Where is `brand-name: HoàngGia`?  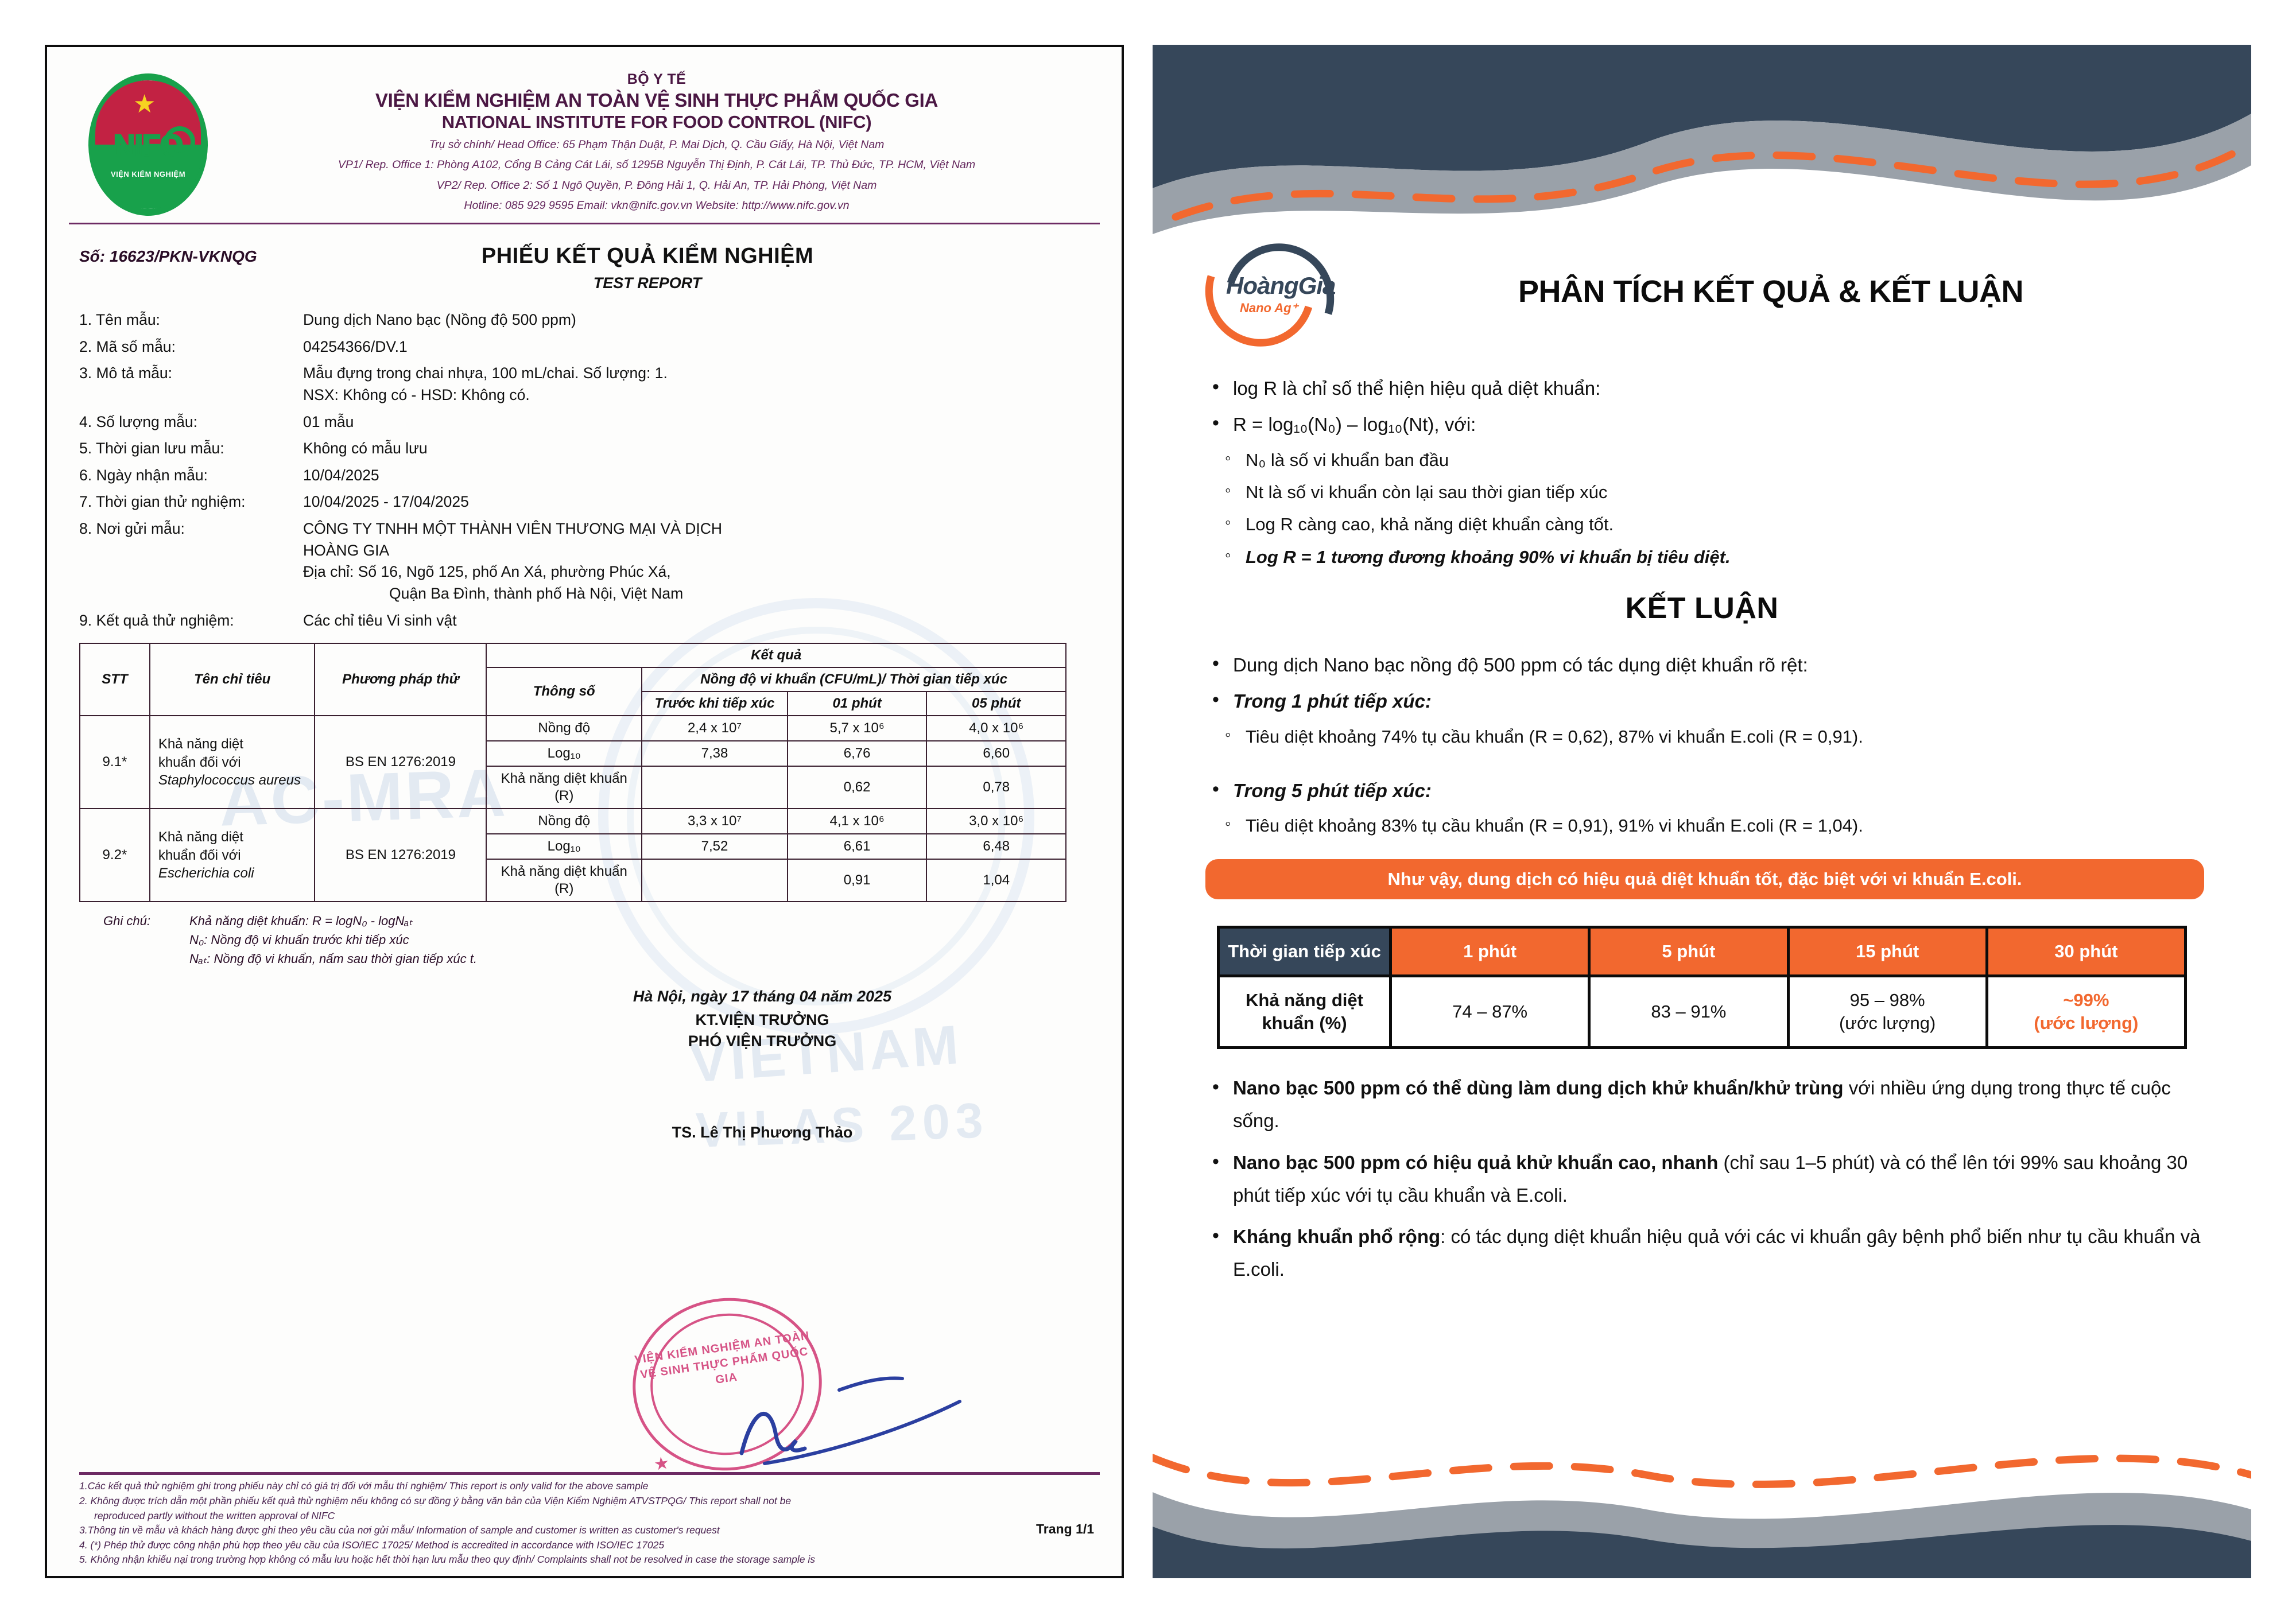
brand-name: HoàngGia is located at coordinates (1281, 285).